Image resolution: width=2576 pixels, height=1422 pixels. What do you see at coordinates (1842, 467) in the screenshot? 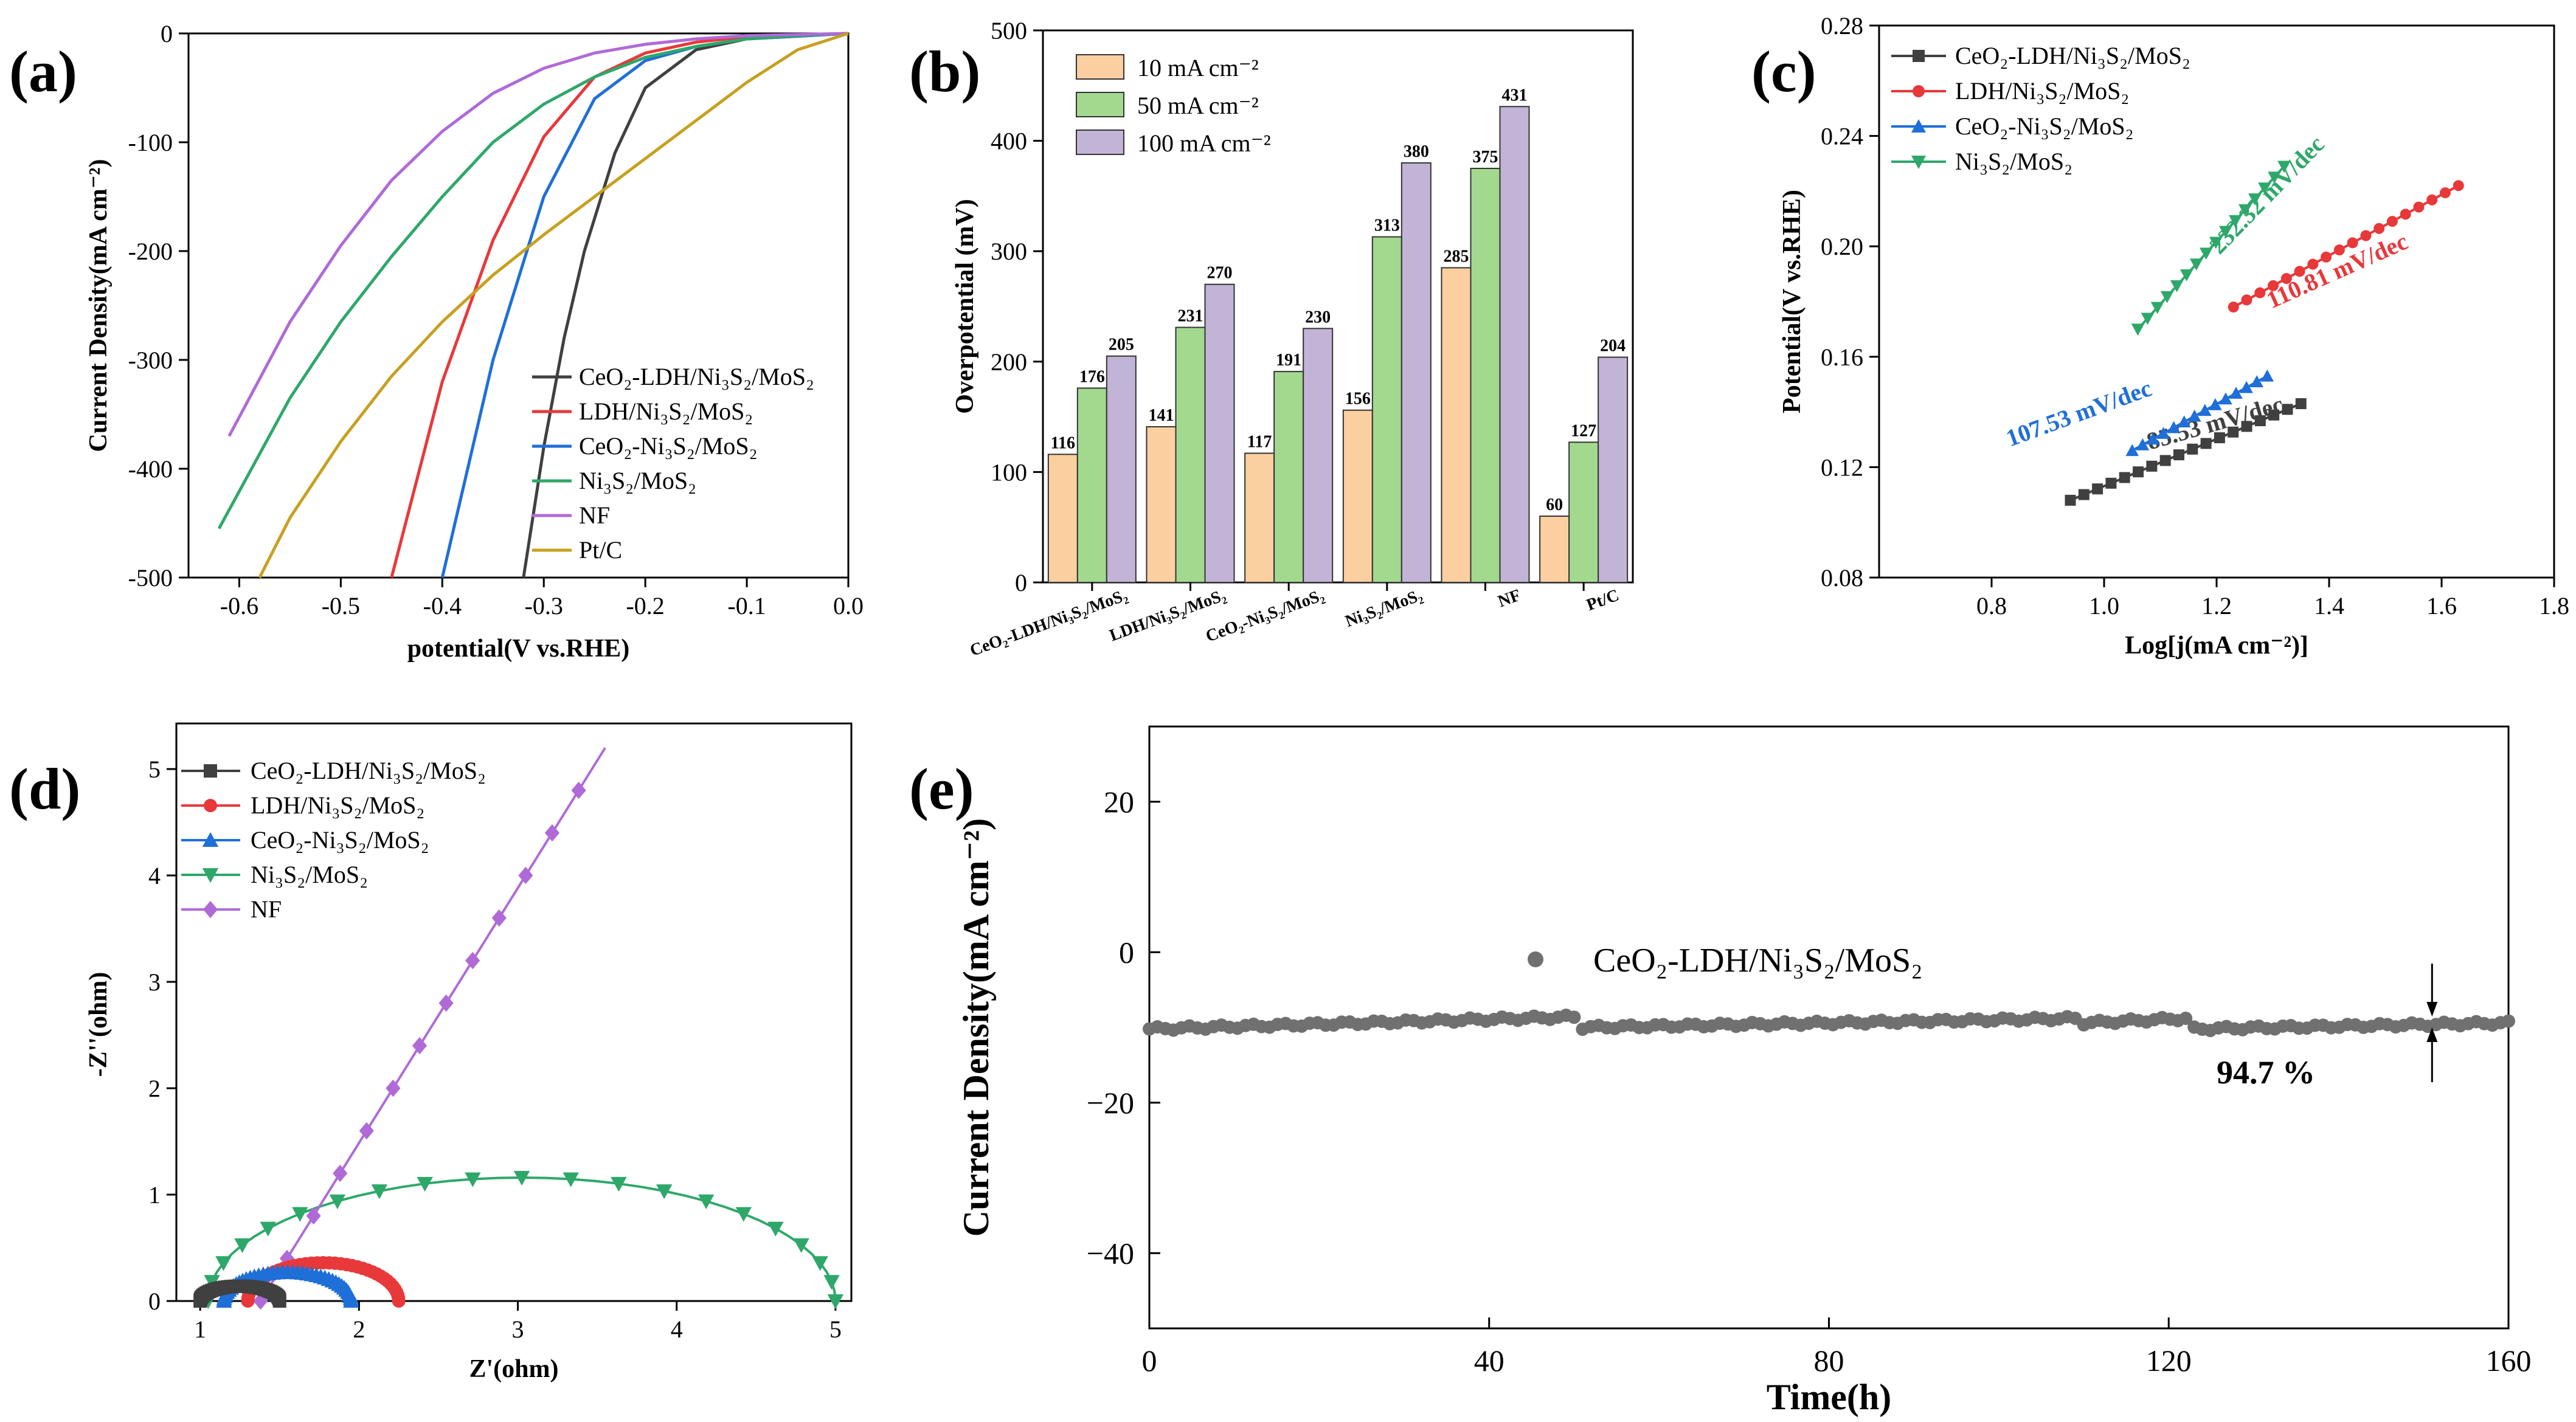
I see `y-tick-label: 0.12` at bounding box center [1842, 467].